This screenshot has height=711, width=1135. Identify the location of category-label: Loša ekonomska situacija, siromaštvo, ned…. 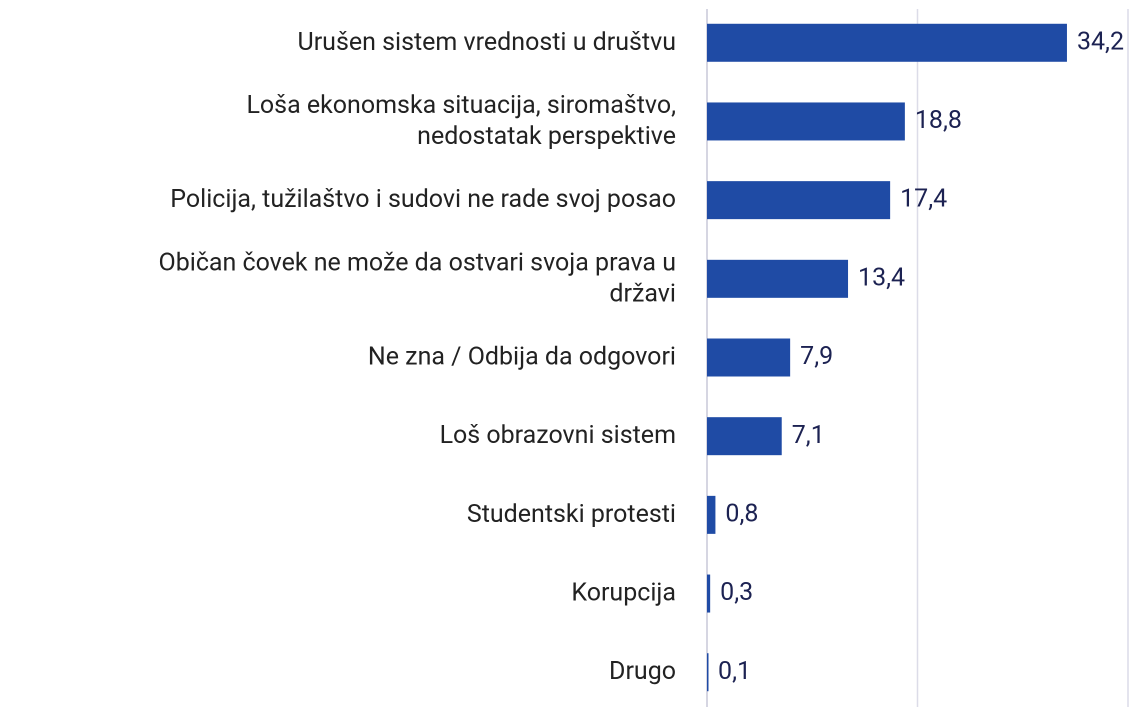
(461, 121).